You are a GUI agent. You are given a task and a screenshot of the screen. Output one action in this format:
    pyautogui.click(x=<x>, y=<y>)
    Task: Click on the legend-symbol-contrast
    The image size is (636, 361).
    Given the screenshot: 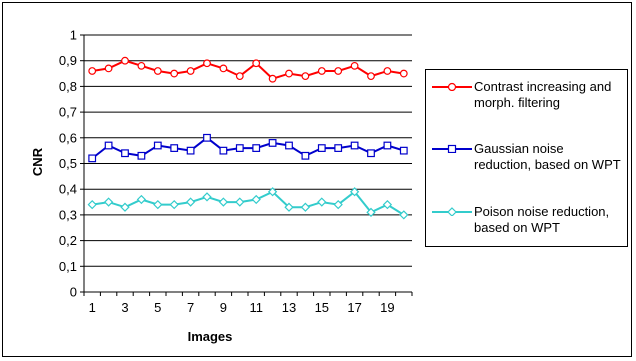 What is the action you would take?
    pyautogui.click(x=452, y=86)
    